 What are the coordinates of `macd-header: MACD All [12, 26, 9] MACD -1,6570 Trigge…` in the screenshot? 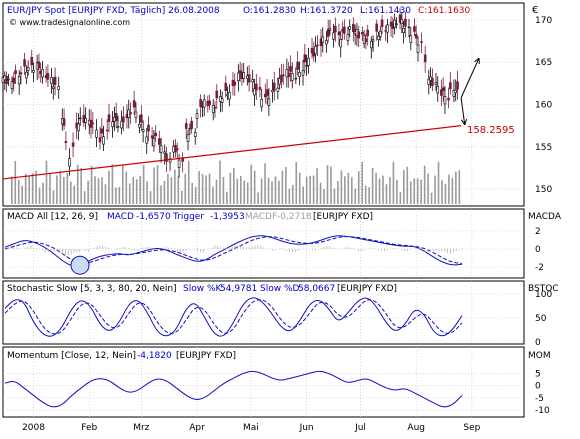 It's located at (284, 217).